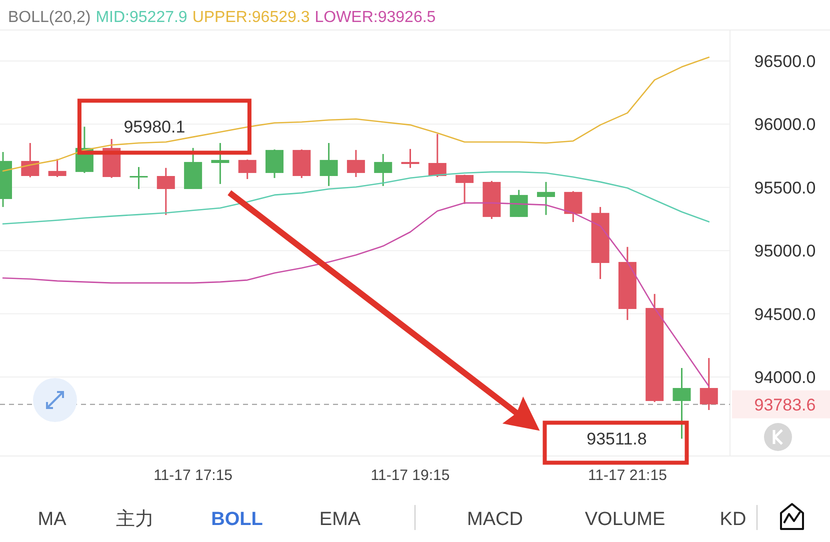 The image size is (830, 542). Describe the element at coordinates (785, 61) in the screenshot. I see `y-tick-label: 96500.0` at that location.